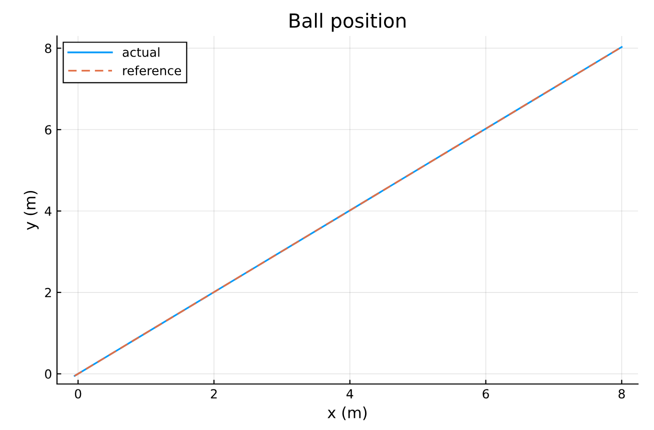 The image size is (654, 430). What do you see at coordinates (48, 211) in the screenshot?
I see `y-tick-label: 4` at bounding box center [48, 211].